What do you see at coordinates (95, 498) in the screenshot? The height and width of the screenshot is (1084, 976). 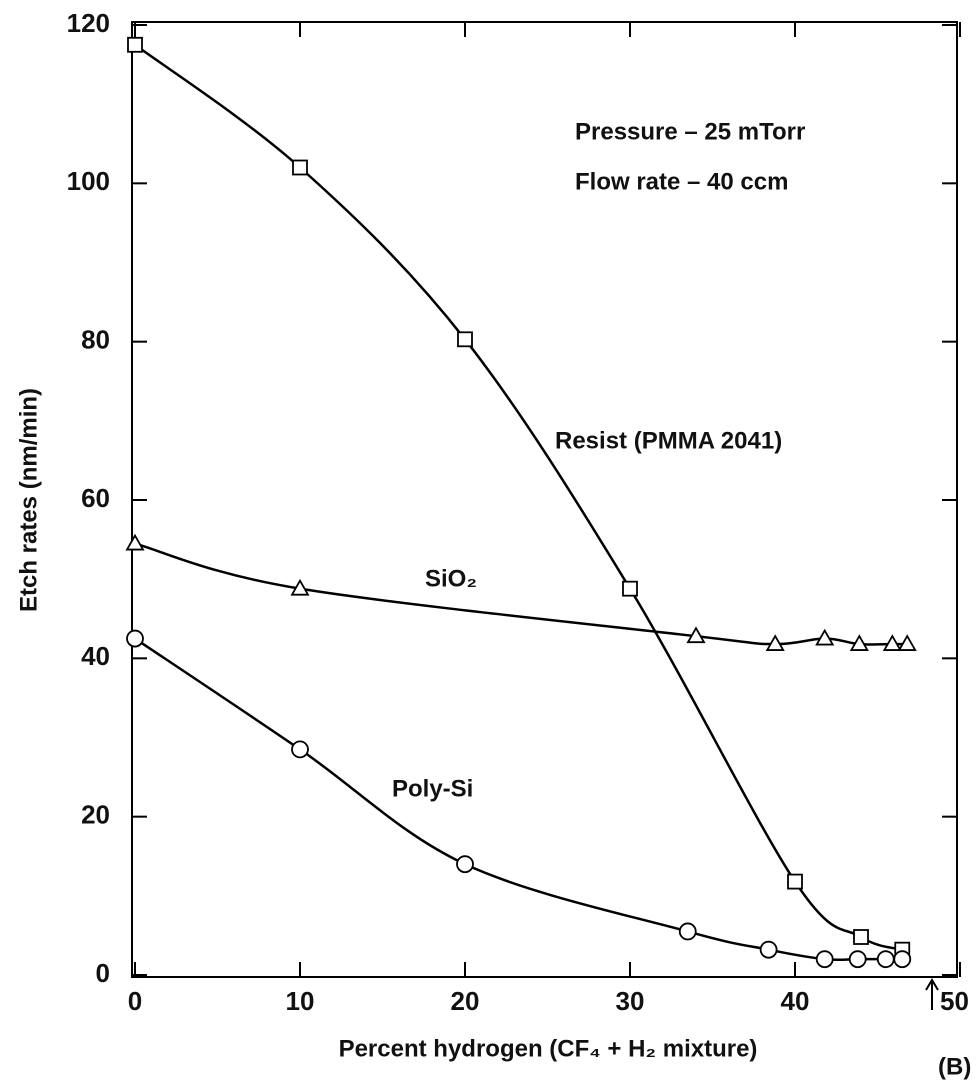 I see `y-tick-label: 60` at bounding box center [95, 498].